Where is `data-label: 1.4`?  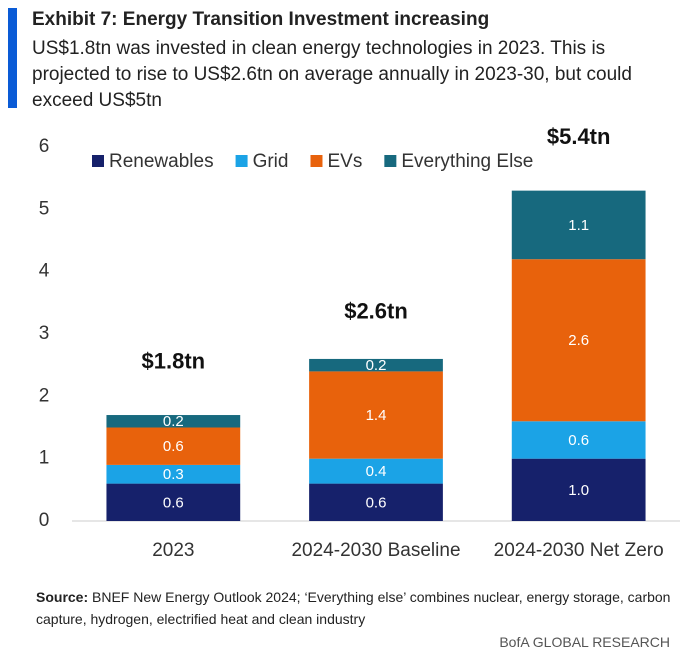
data-label: 1.4 is located at coordinates (376, 415).